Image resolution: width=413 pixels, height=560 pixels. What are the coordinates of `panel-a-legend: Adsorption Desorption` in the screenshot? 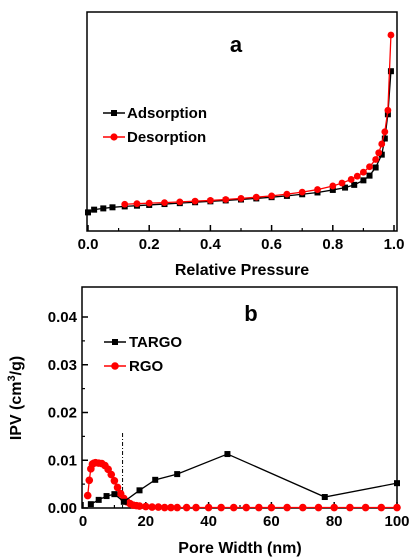 It's located at (155, 125).